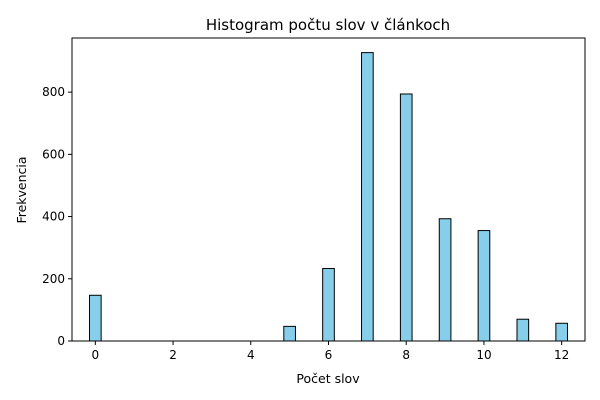  I want to click on y-tick-label: 0, so click(61, 341).